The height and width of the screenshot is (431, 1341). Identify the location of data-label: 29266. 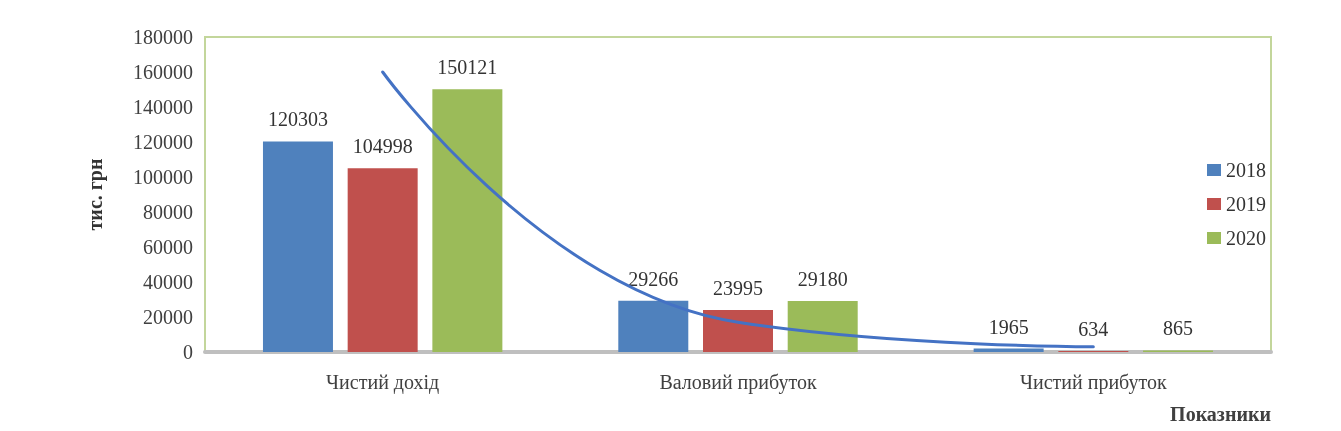
(653, 278).